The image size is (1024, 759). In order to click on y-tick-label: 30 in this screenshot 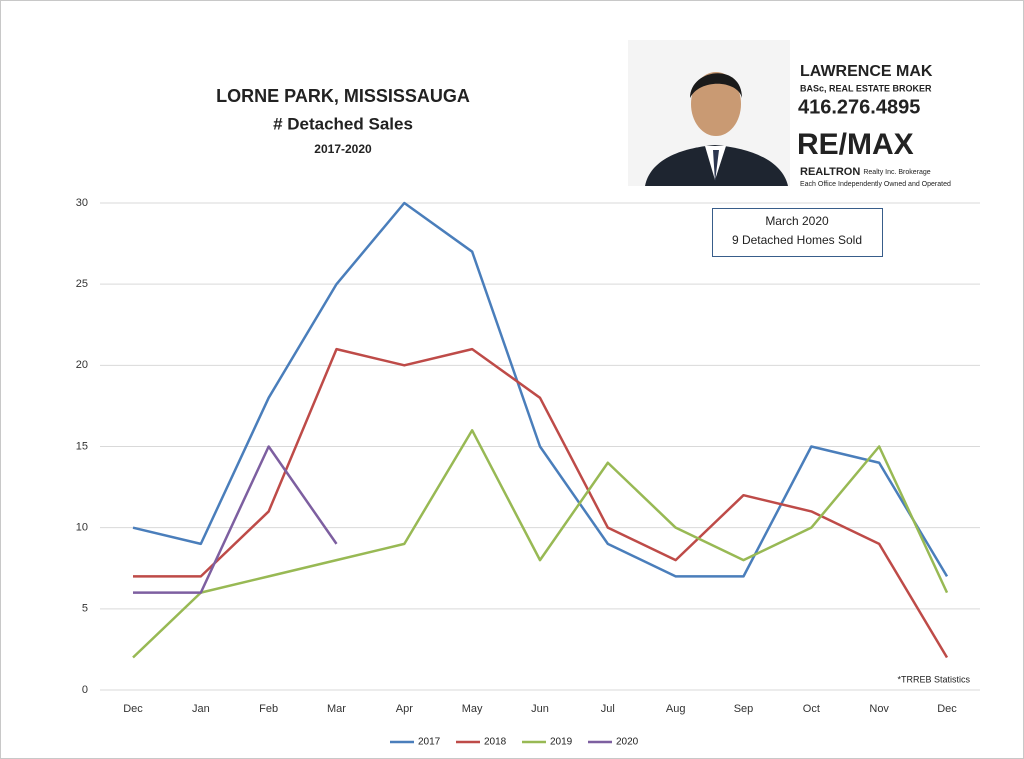, I will do `click(82, 203)`.